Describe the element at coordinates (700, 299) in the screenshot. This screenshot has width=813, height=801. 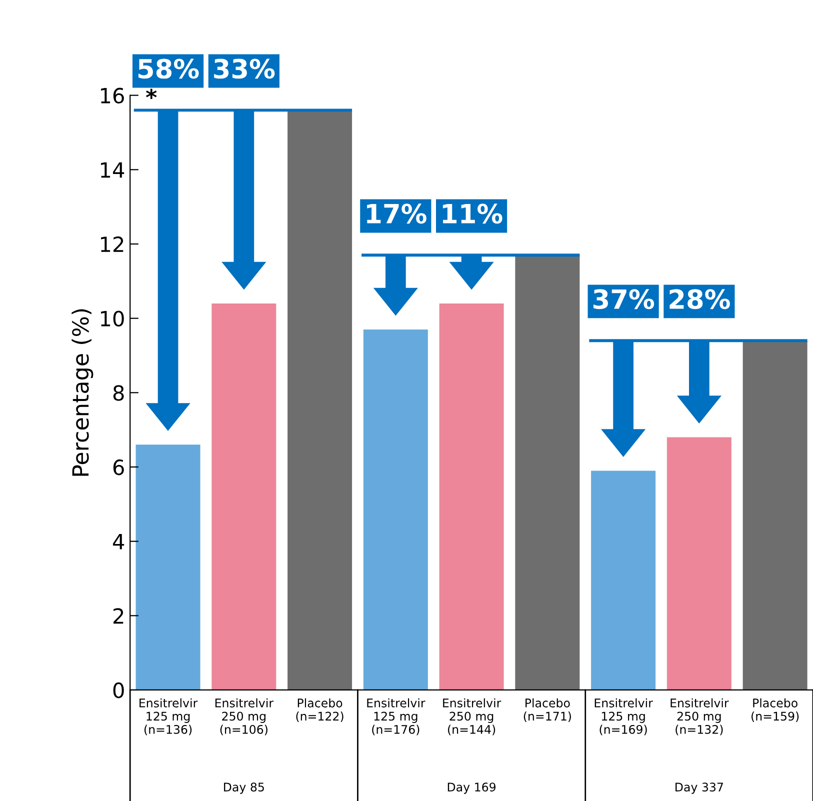
I see `annotation: 28%` at that location.